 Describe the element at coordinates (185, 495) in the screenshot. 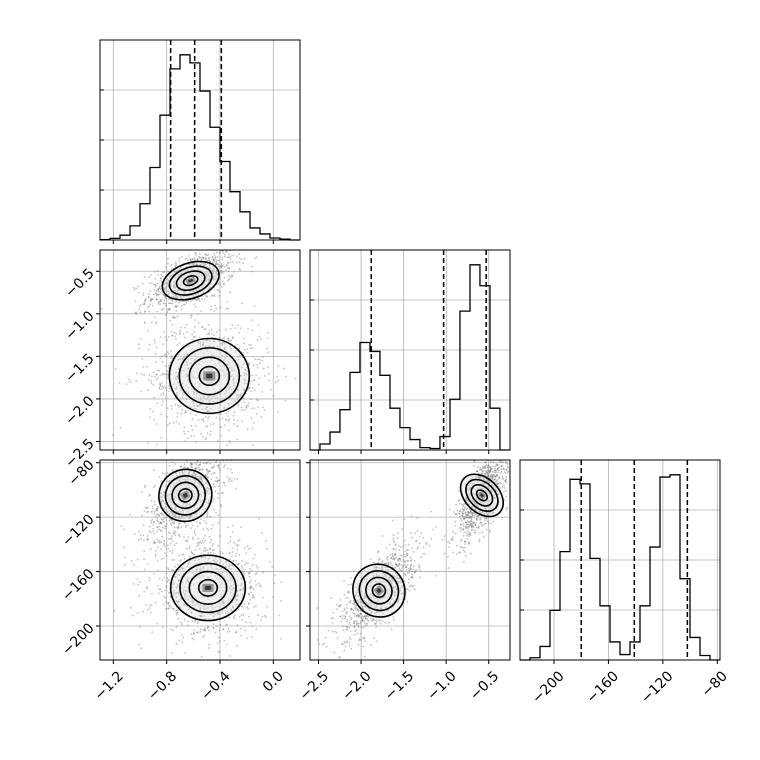

I see `density-peak` at that location.